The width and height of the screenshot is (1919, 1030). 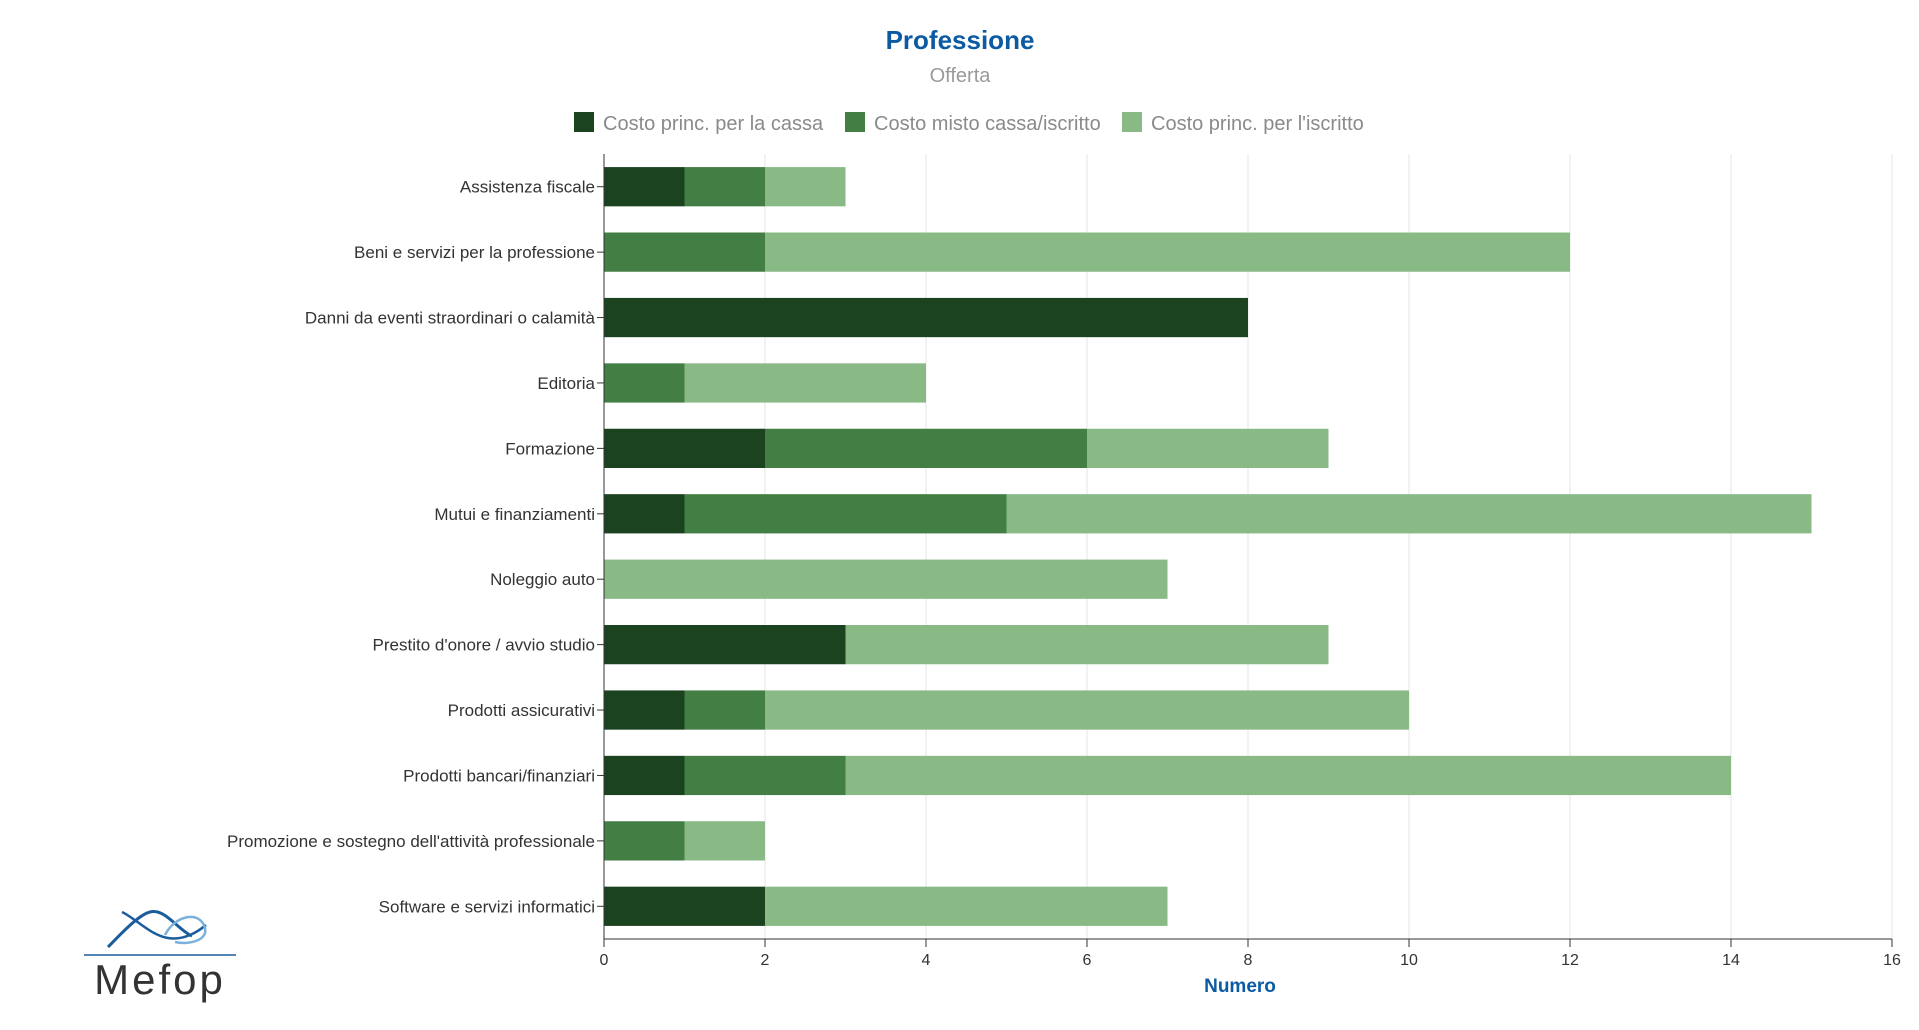 What do you see at coordinates (1087, 960) in the screenshot?
I see `x-tick-label: 6` at bounding box center [1087, 960].